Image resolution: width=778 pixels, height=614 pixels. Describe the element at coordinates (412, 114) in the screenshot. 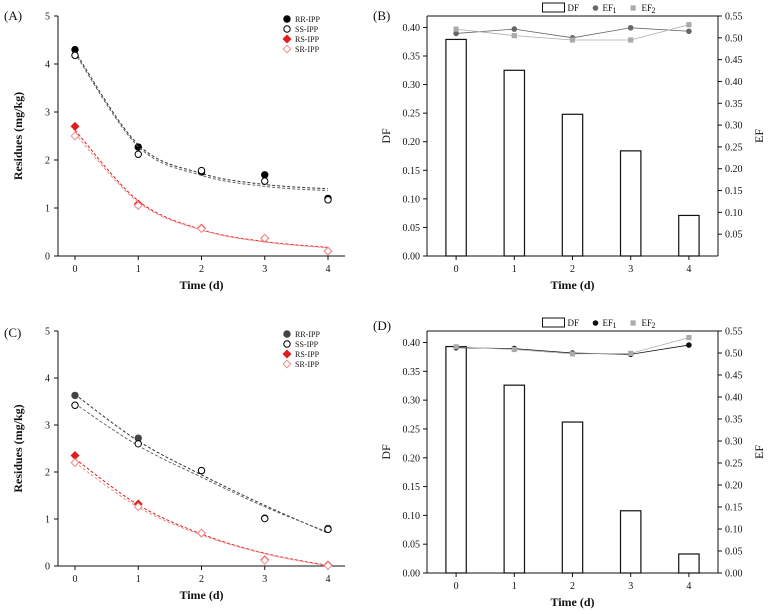

I see `y-tick-label: 0.25` at that location.